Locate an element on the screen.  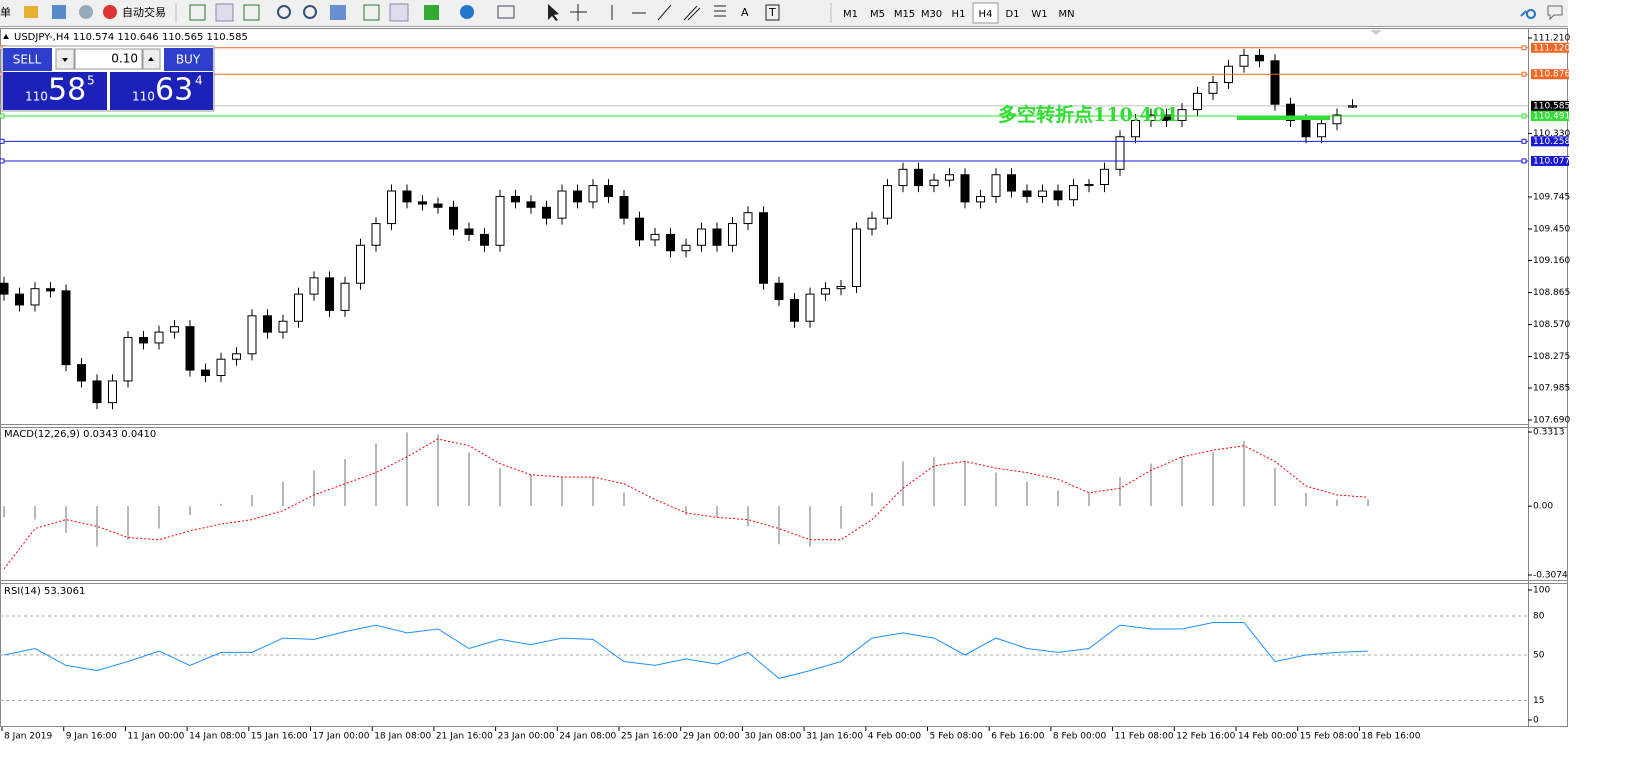
arrow is located at coordinates (151, 59).